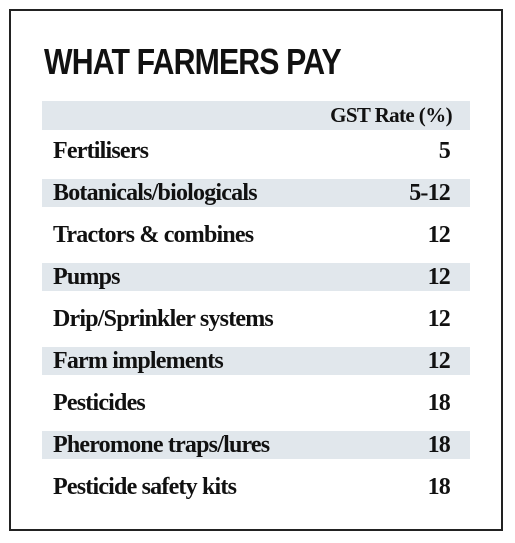 The image size is (515, 543). I want to click on frame-notch-left, so click(249, 19).